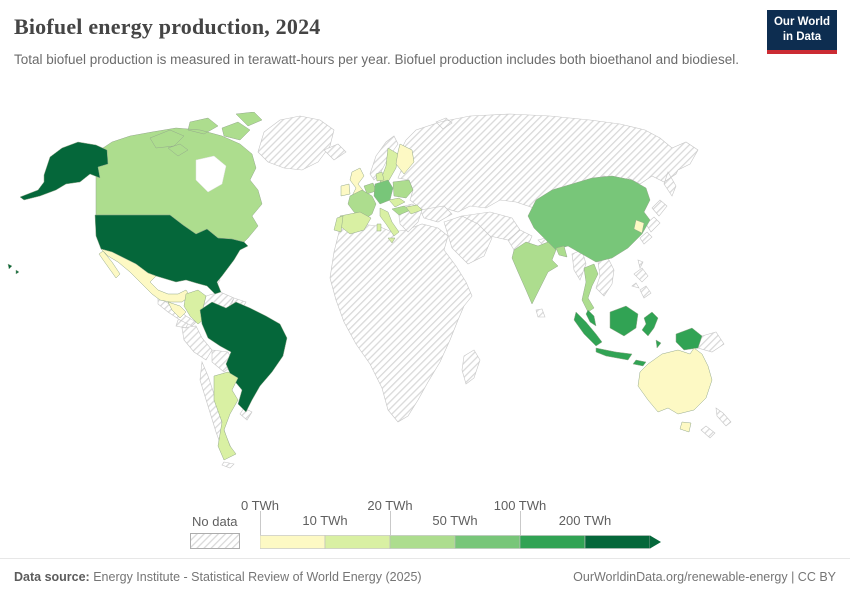  I want to click on owid-logo-line1: Our World, so click(801, 22).